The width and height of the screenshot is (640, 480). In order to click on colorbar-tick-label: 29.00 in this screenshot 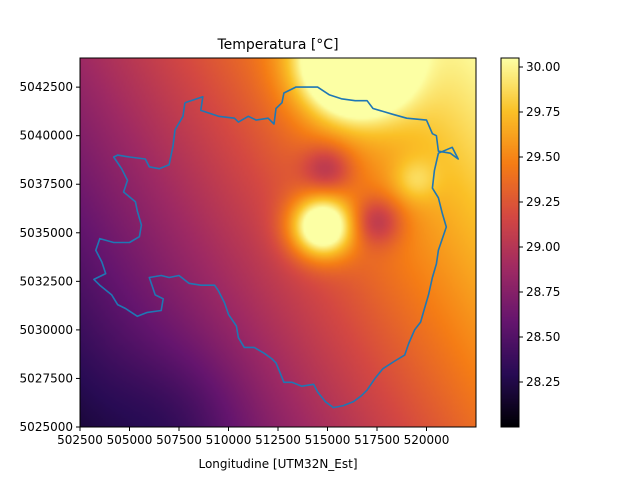, I will do `click(543, 247)`.